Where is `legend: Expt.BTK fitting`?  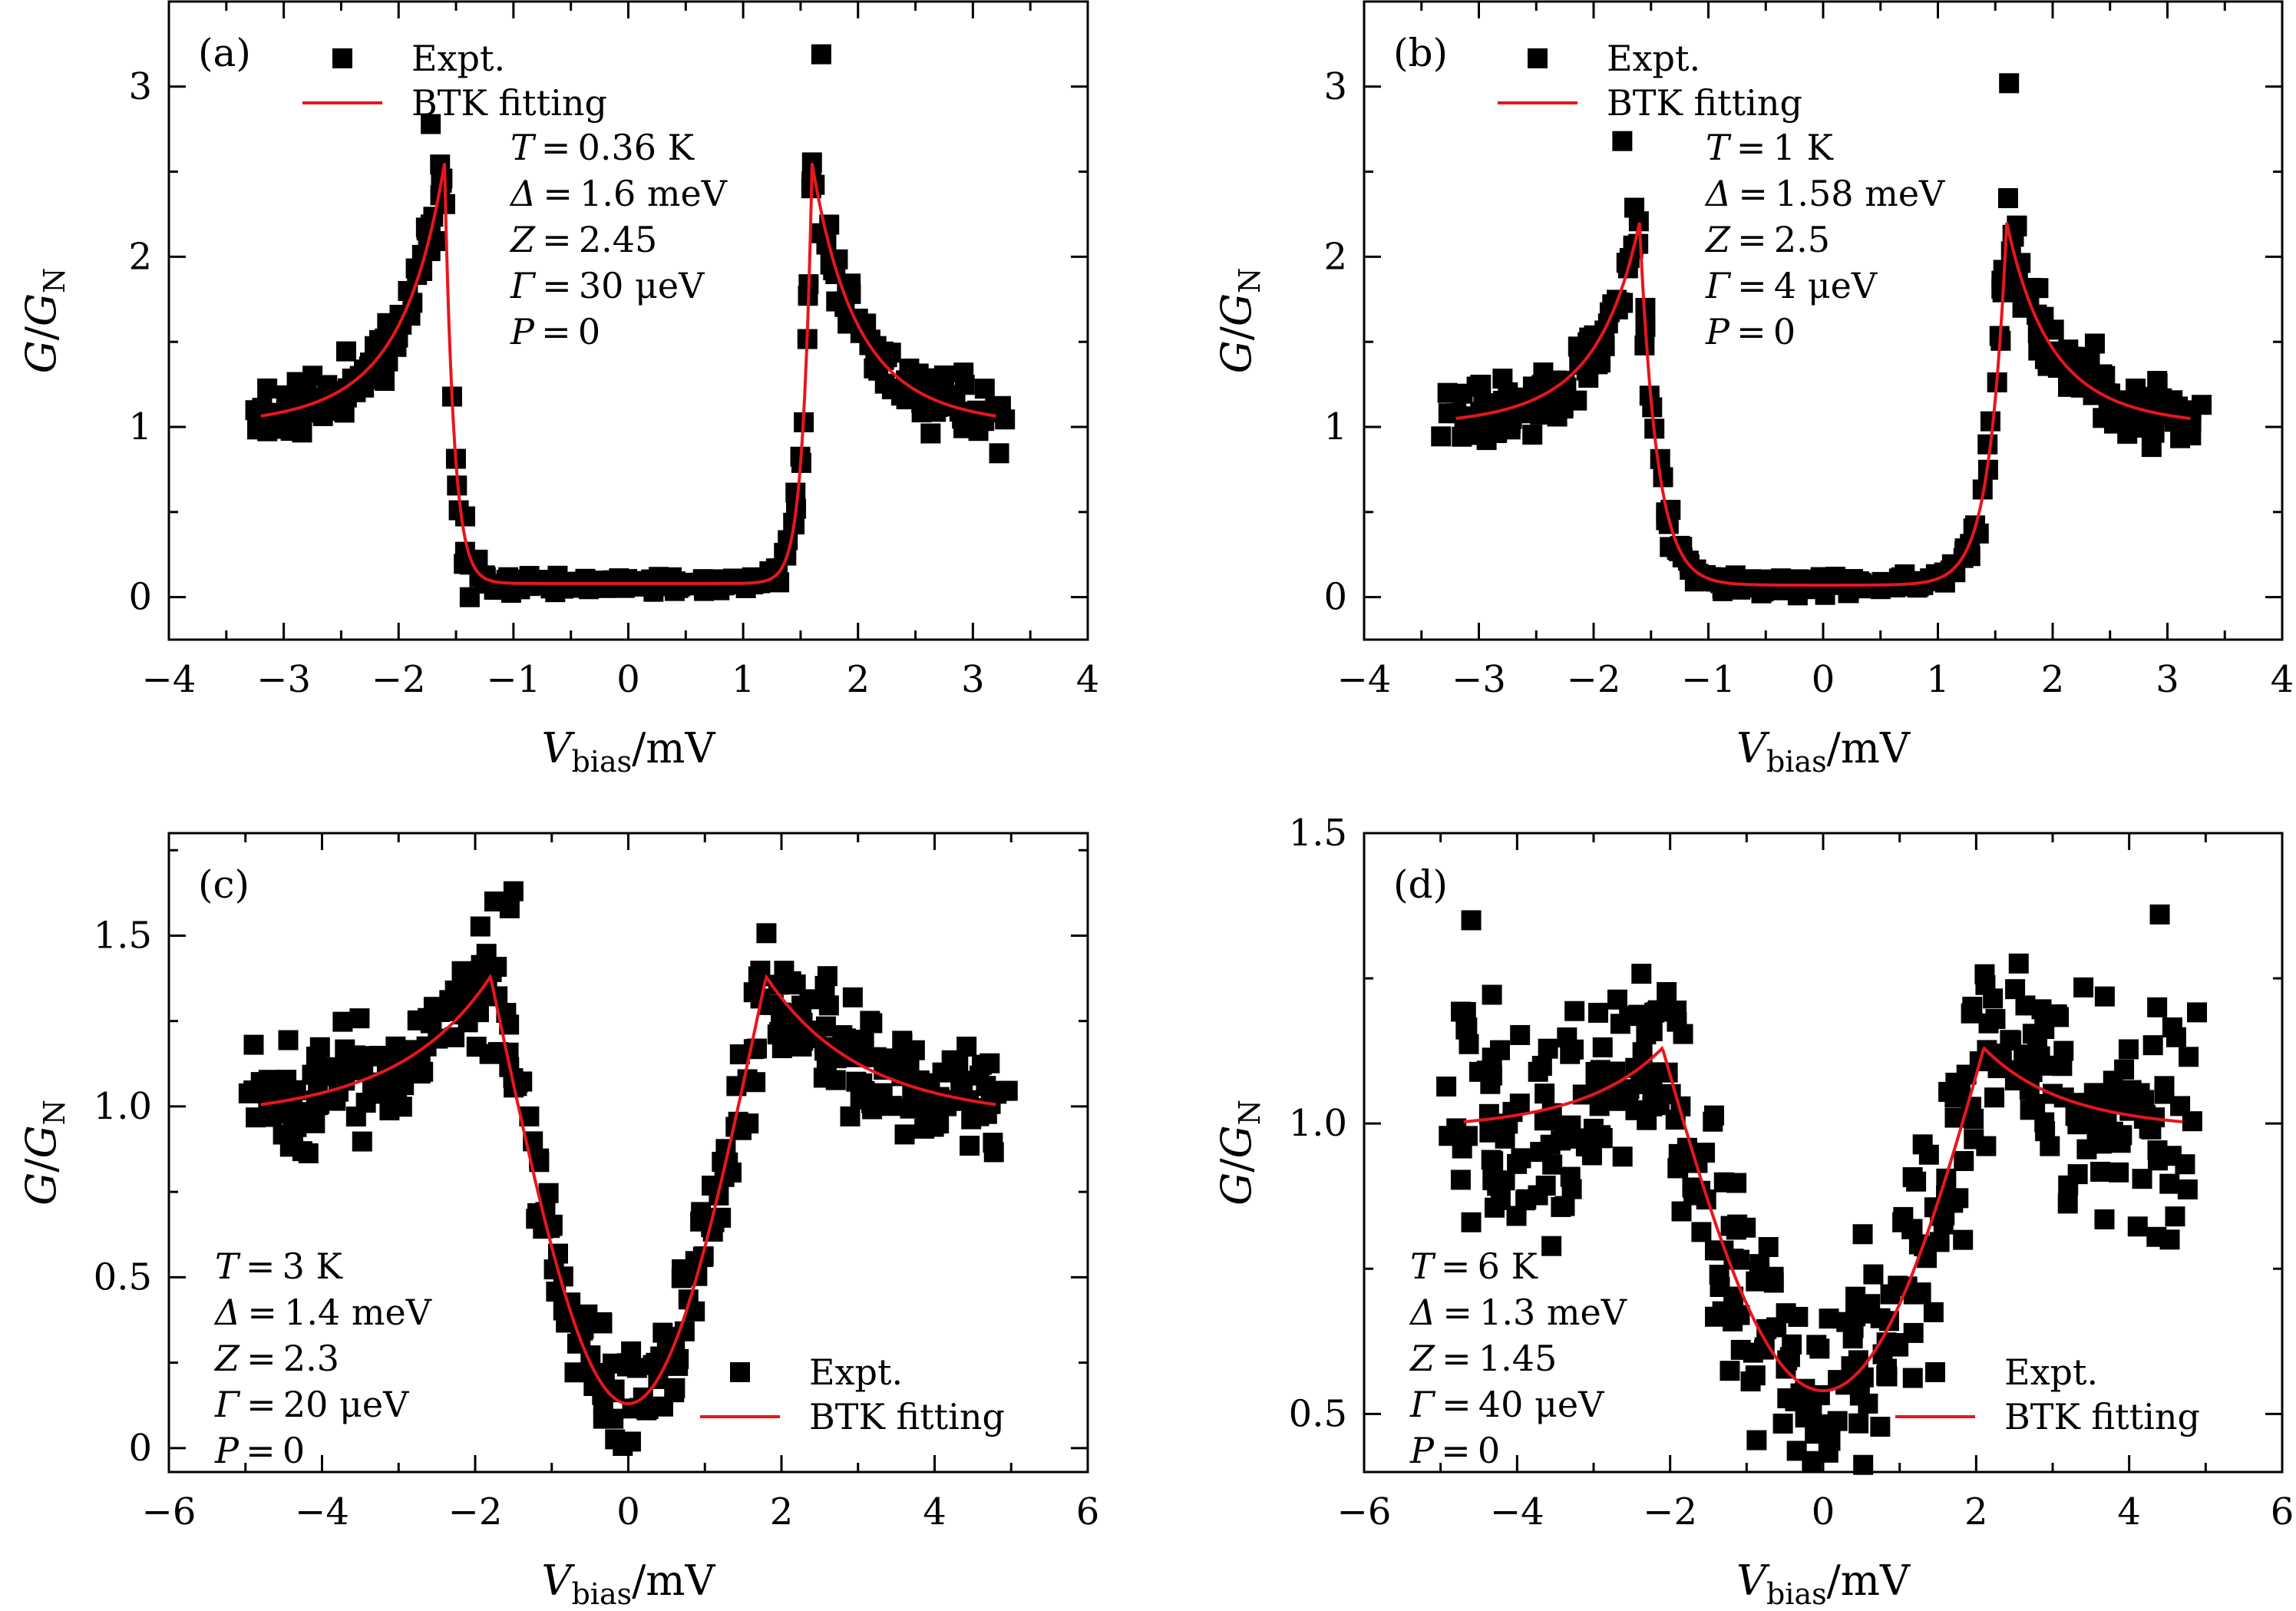 legend: Expt.BTK fitting is located at coordinates (852, 1394).